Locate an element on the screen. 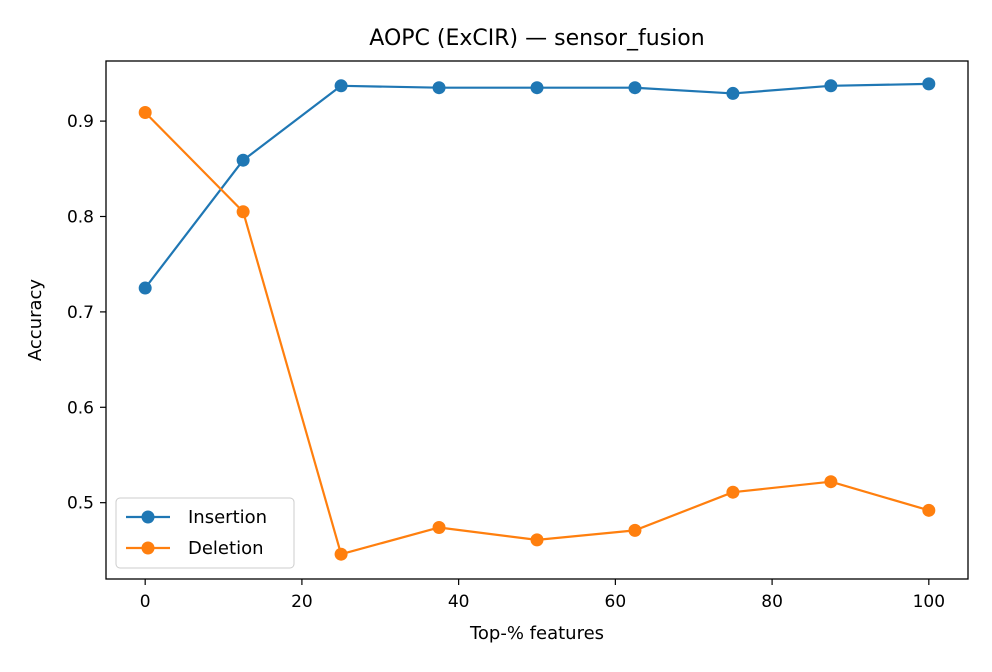 Image resolution: width=992 pixels, height=672 pixels. y-tick-label: 0.5 is located at coordinates (80, 504).